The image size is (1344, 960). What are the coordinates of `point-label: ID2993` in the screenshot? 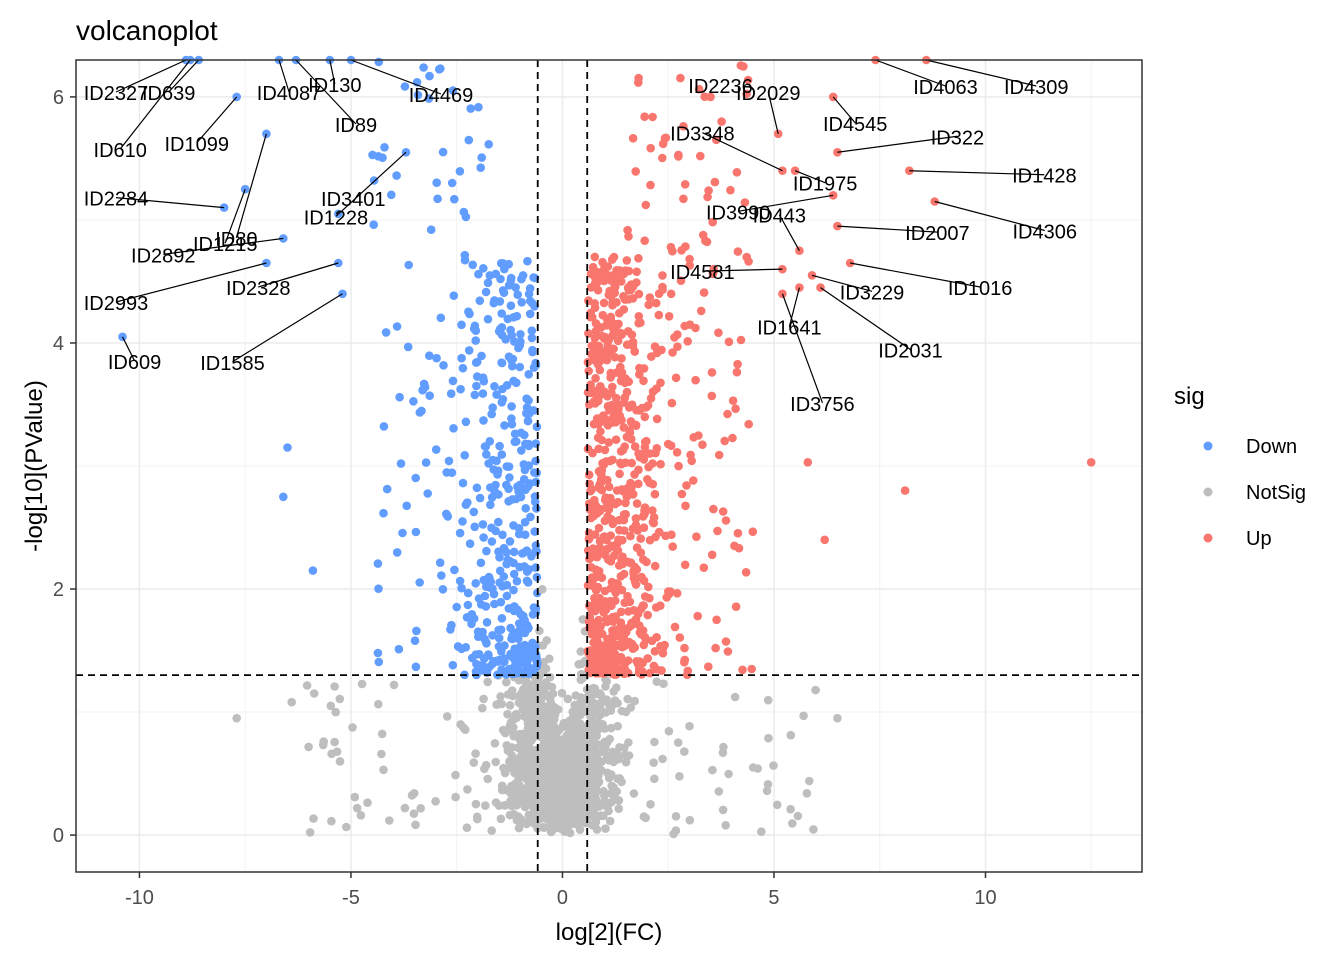 It's located at (116, 304).